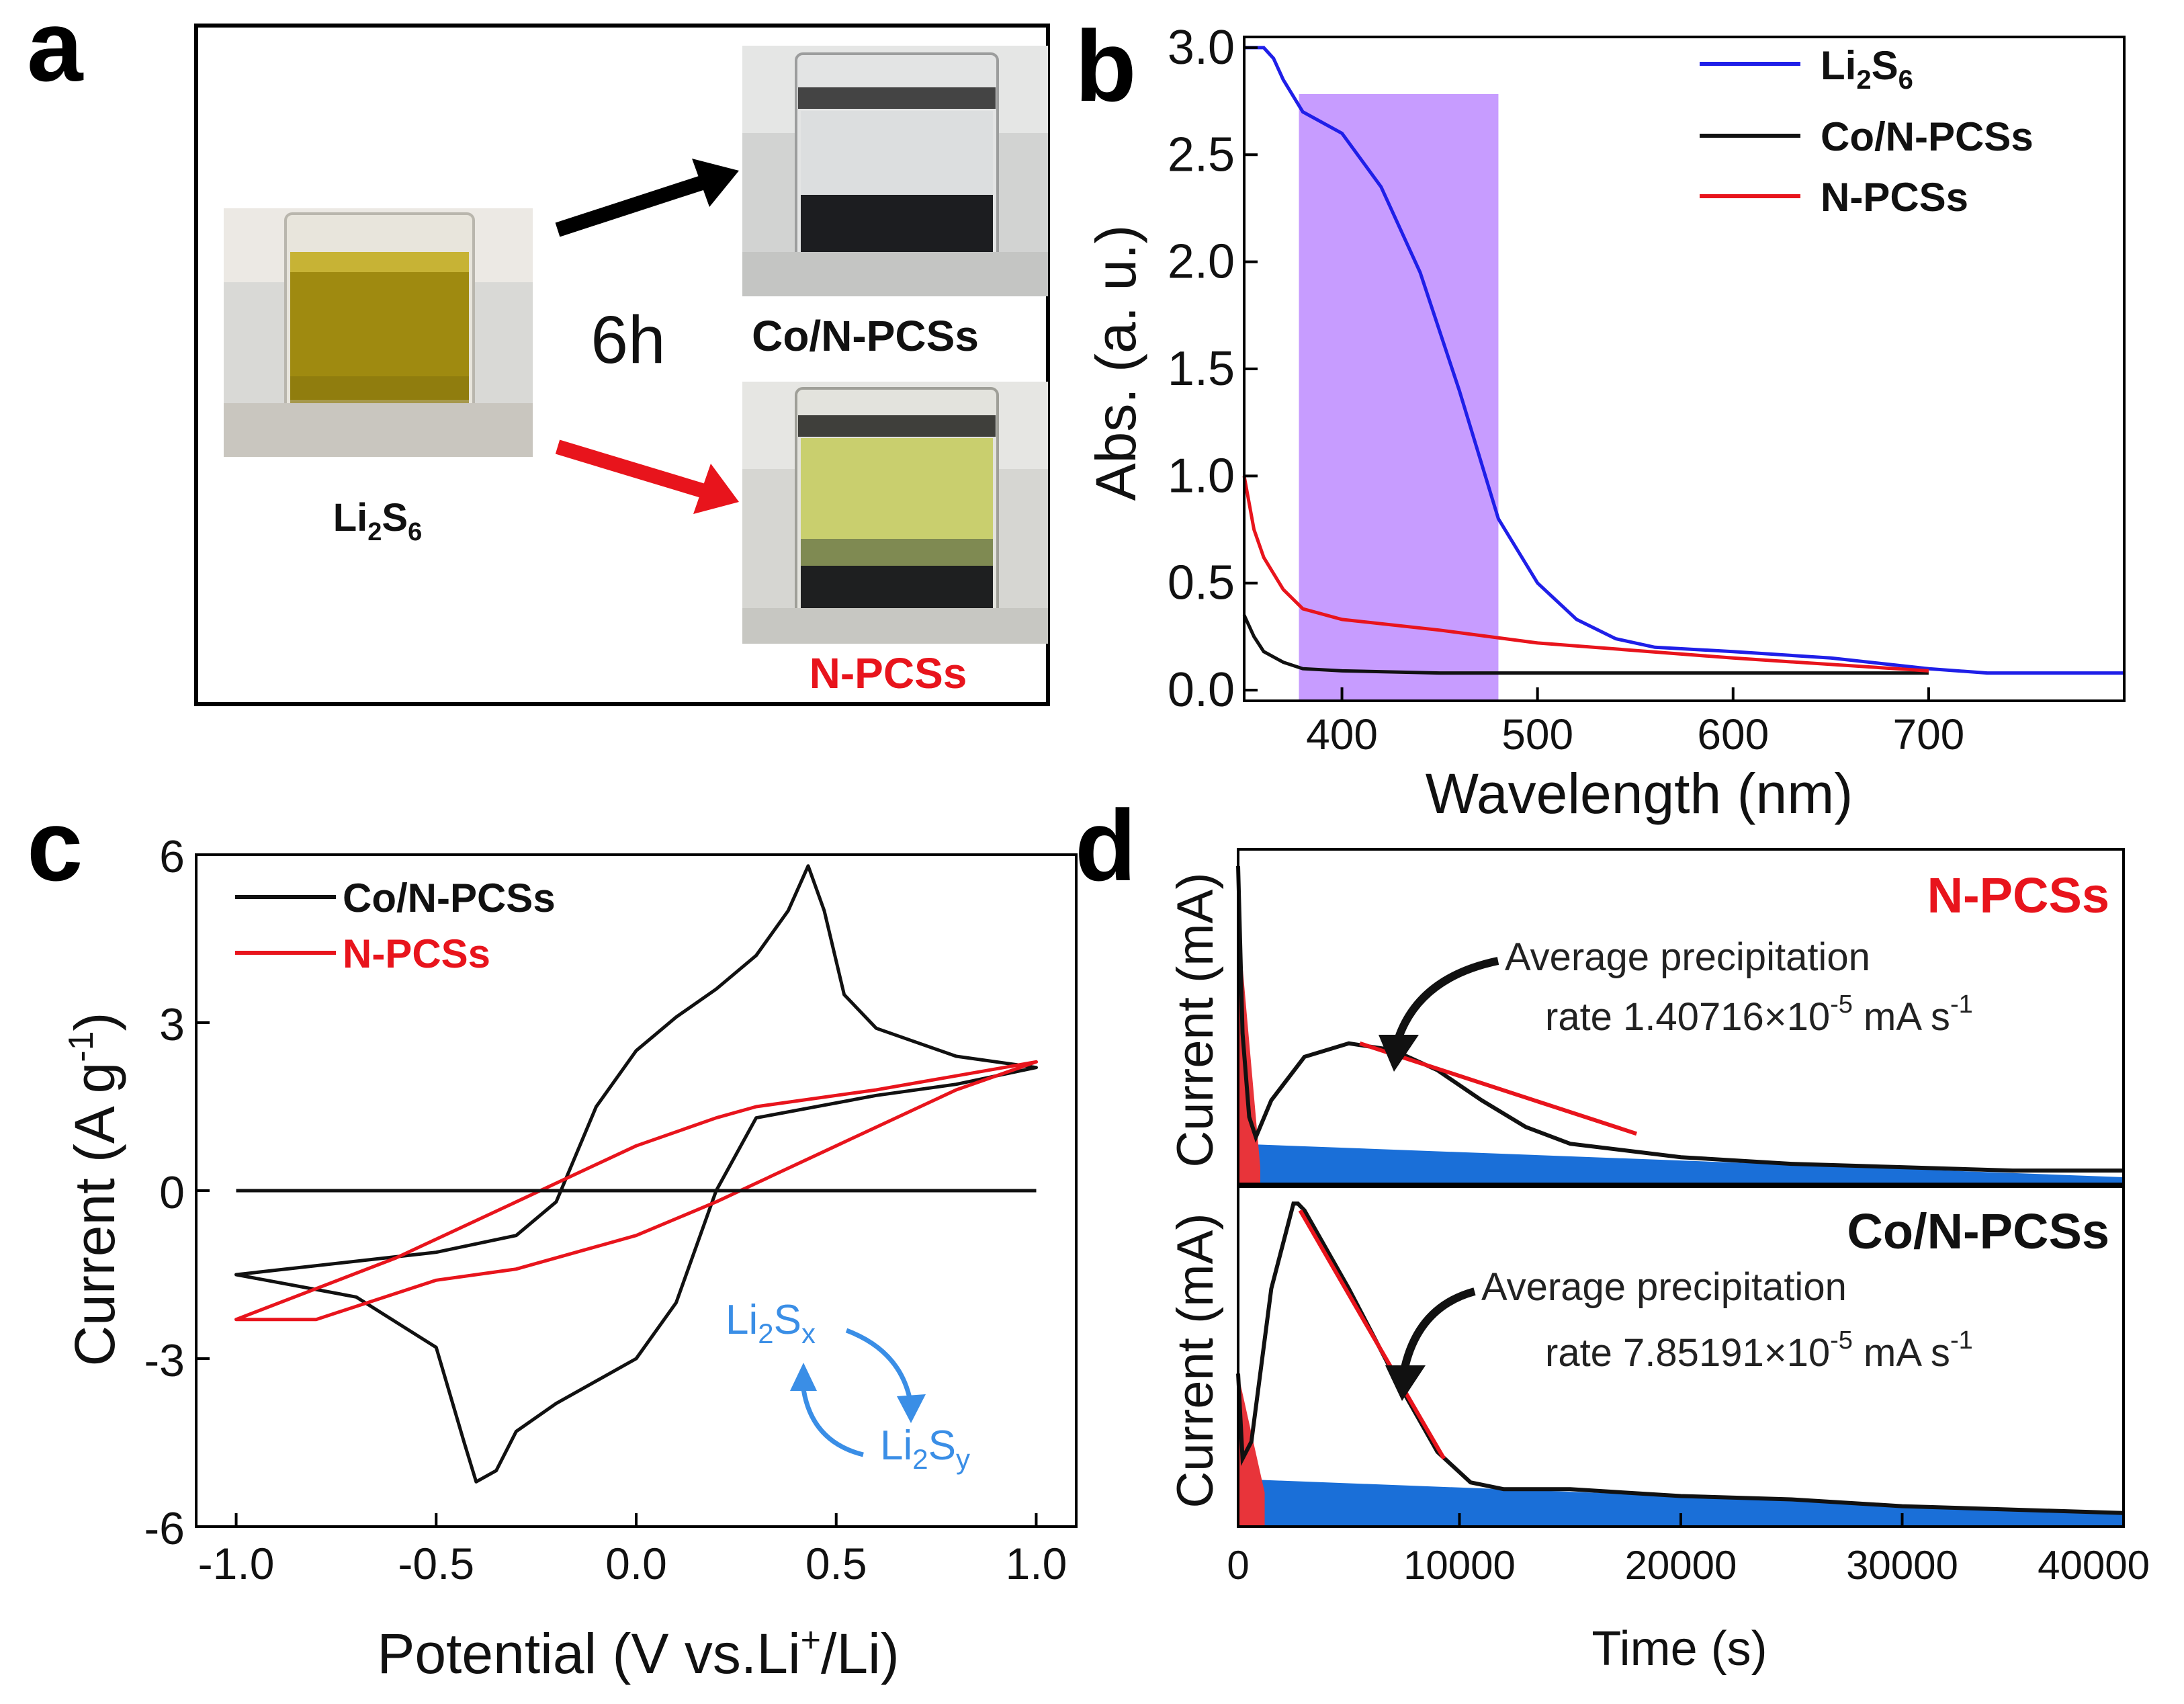  What do you see at coordinates (1537, 734) in the screenshot?
I see `xtick-label: 500` at bounding box center [1537, 734].